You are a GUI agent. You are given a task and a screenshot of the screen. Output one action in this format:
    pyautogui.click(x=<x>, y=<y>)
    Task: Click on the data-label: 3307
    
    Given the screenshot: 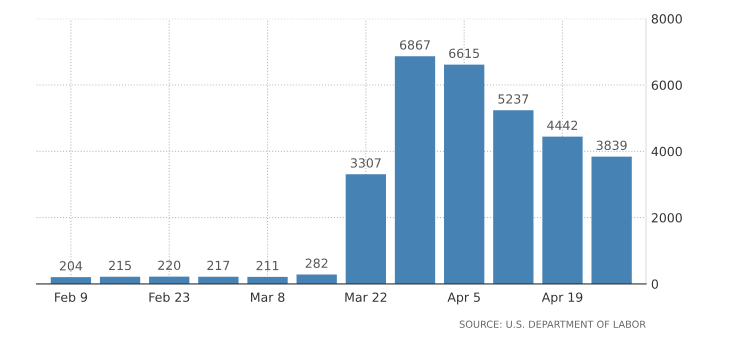 What is the action you would take?
    pyautogui.click(x=365, y=163)
    